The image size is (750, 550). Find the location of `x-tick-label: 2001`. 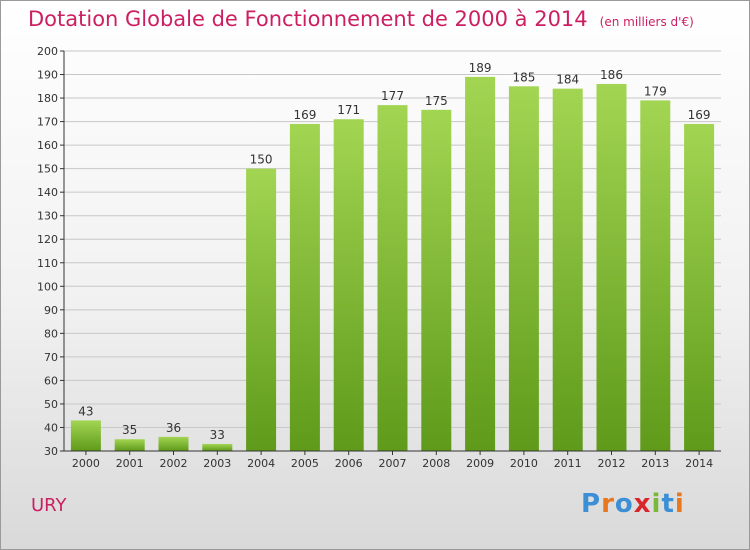

x-tick-label: 2001 is located at coordinates (130, 463).